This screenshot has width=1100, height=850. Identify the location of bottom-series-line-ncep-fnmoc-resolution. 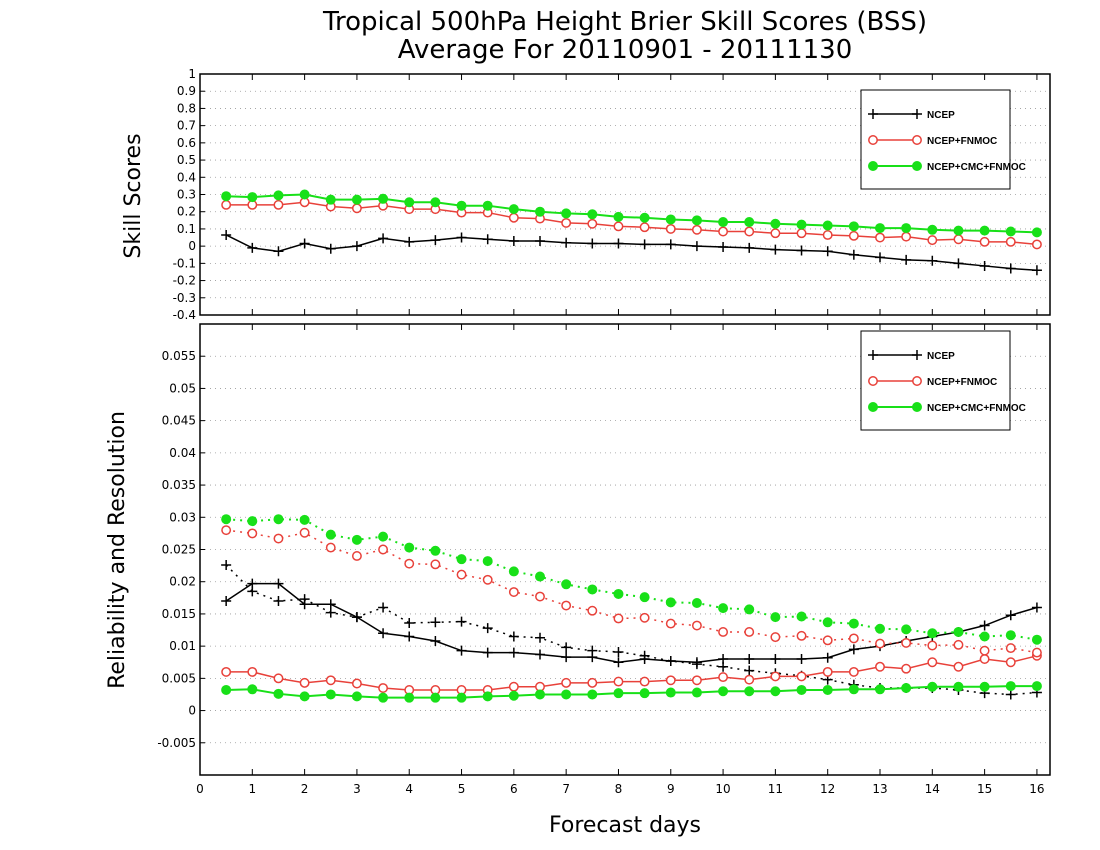
(632, 591).